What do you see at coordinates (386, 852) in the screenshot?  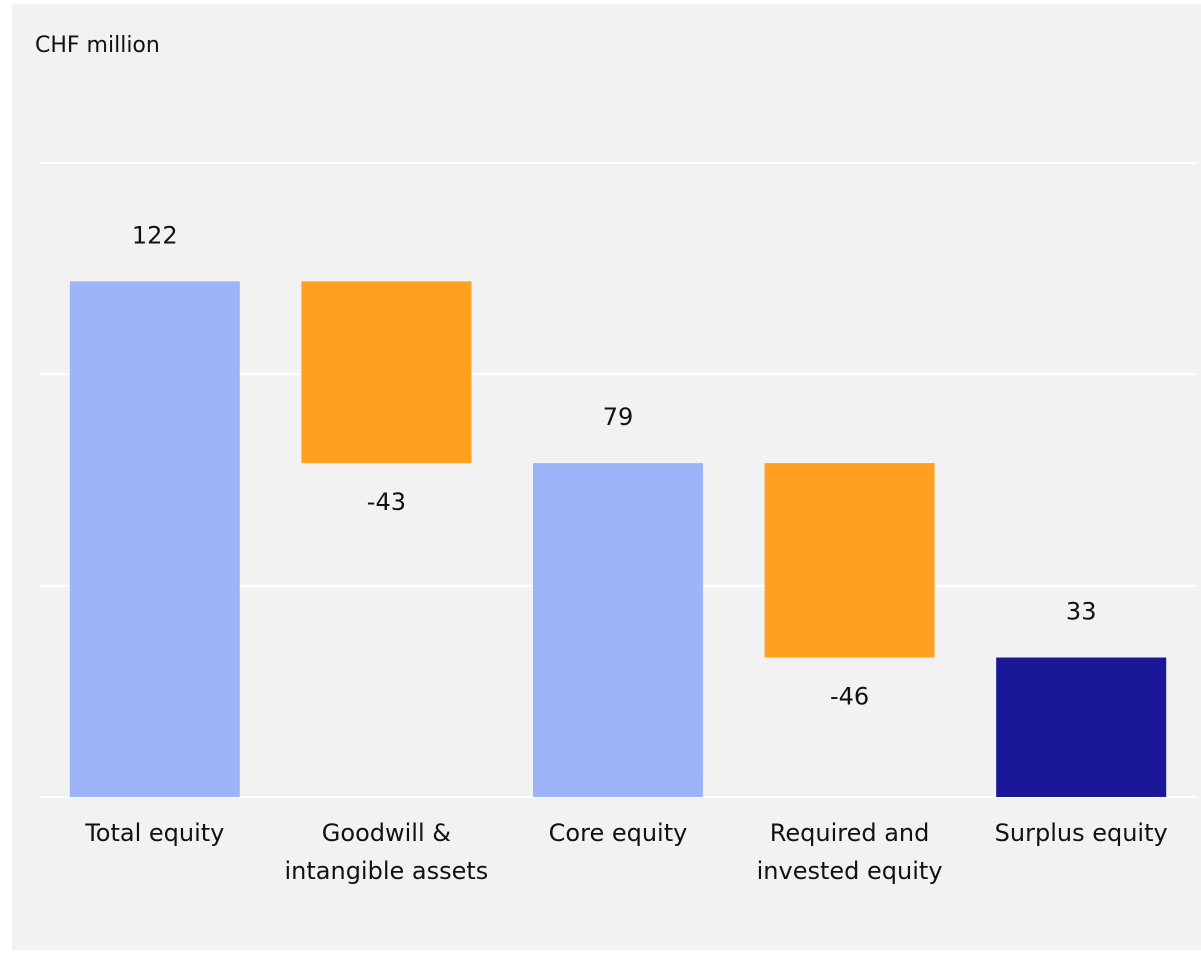 I see `x-tick-label: Goodwill & intangible assets` at bounding box center [386, 852].